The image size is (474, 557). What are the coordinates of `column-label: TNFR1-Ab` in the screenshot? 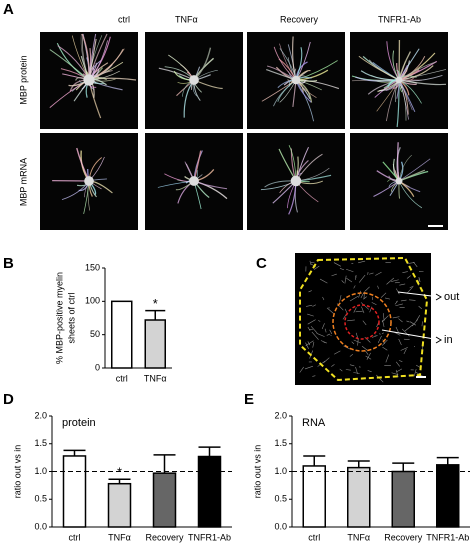 It's located at (399, 19).